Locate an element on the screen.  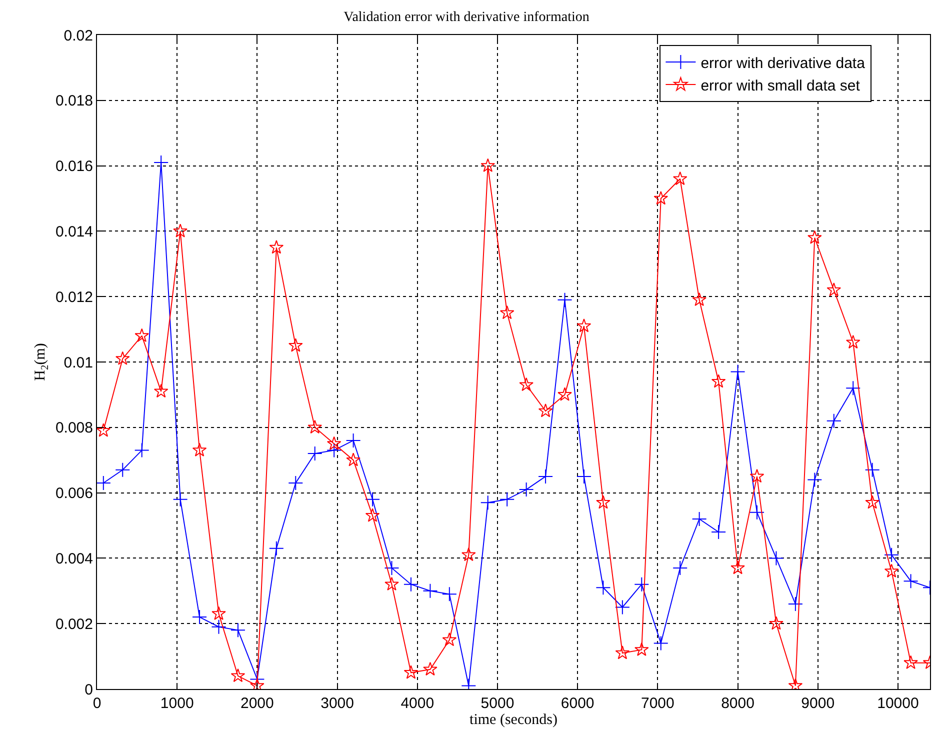
x-tick-label: 7000 is located at coordinates (657, 703).